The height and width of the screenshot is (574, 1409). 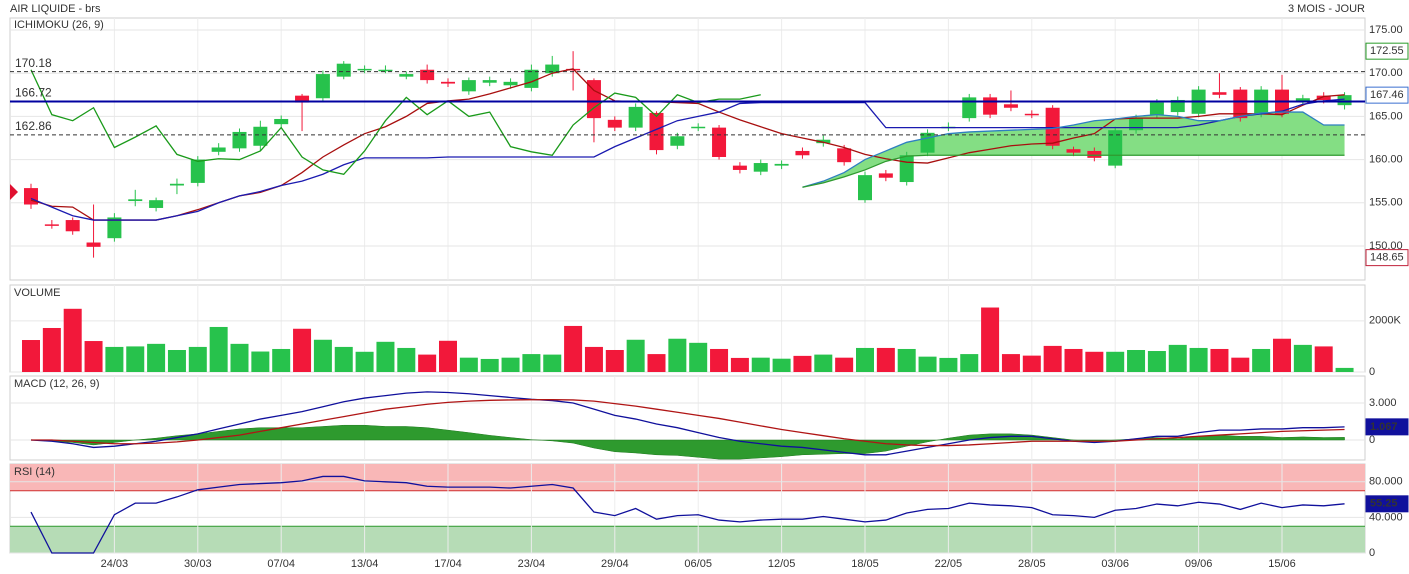 I want to click on x-tick-label: 24/03, so click(x=115, y=564).